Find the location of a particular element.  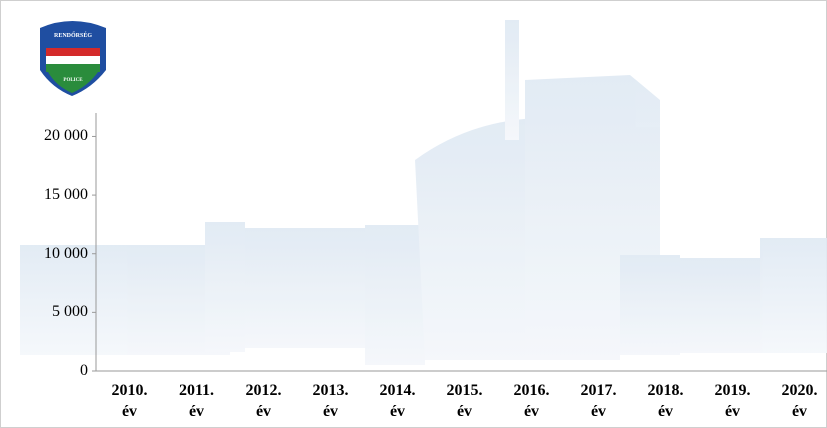

y-tick-label: 20 000 is located at coordinates (66, 136).